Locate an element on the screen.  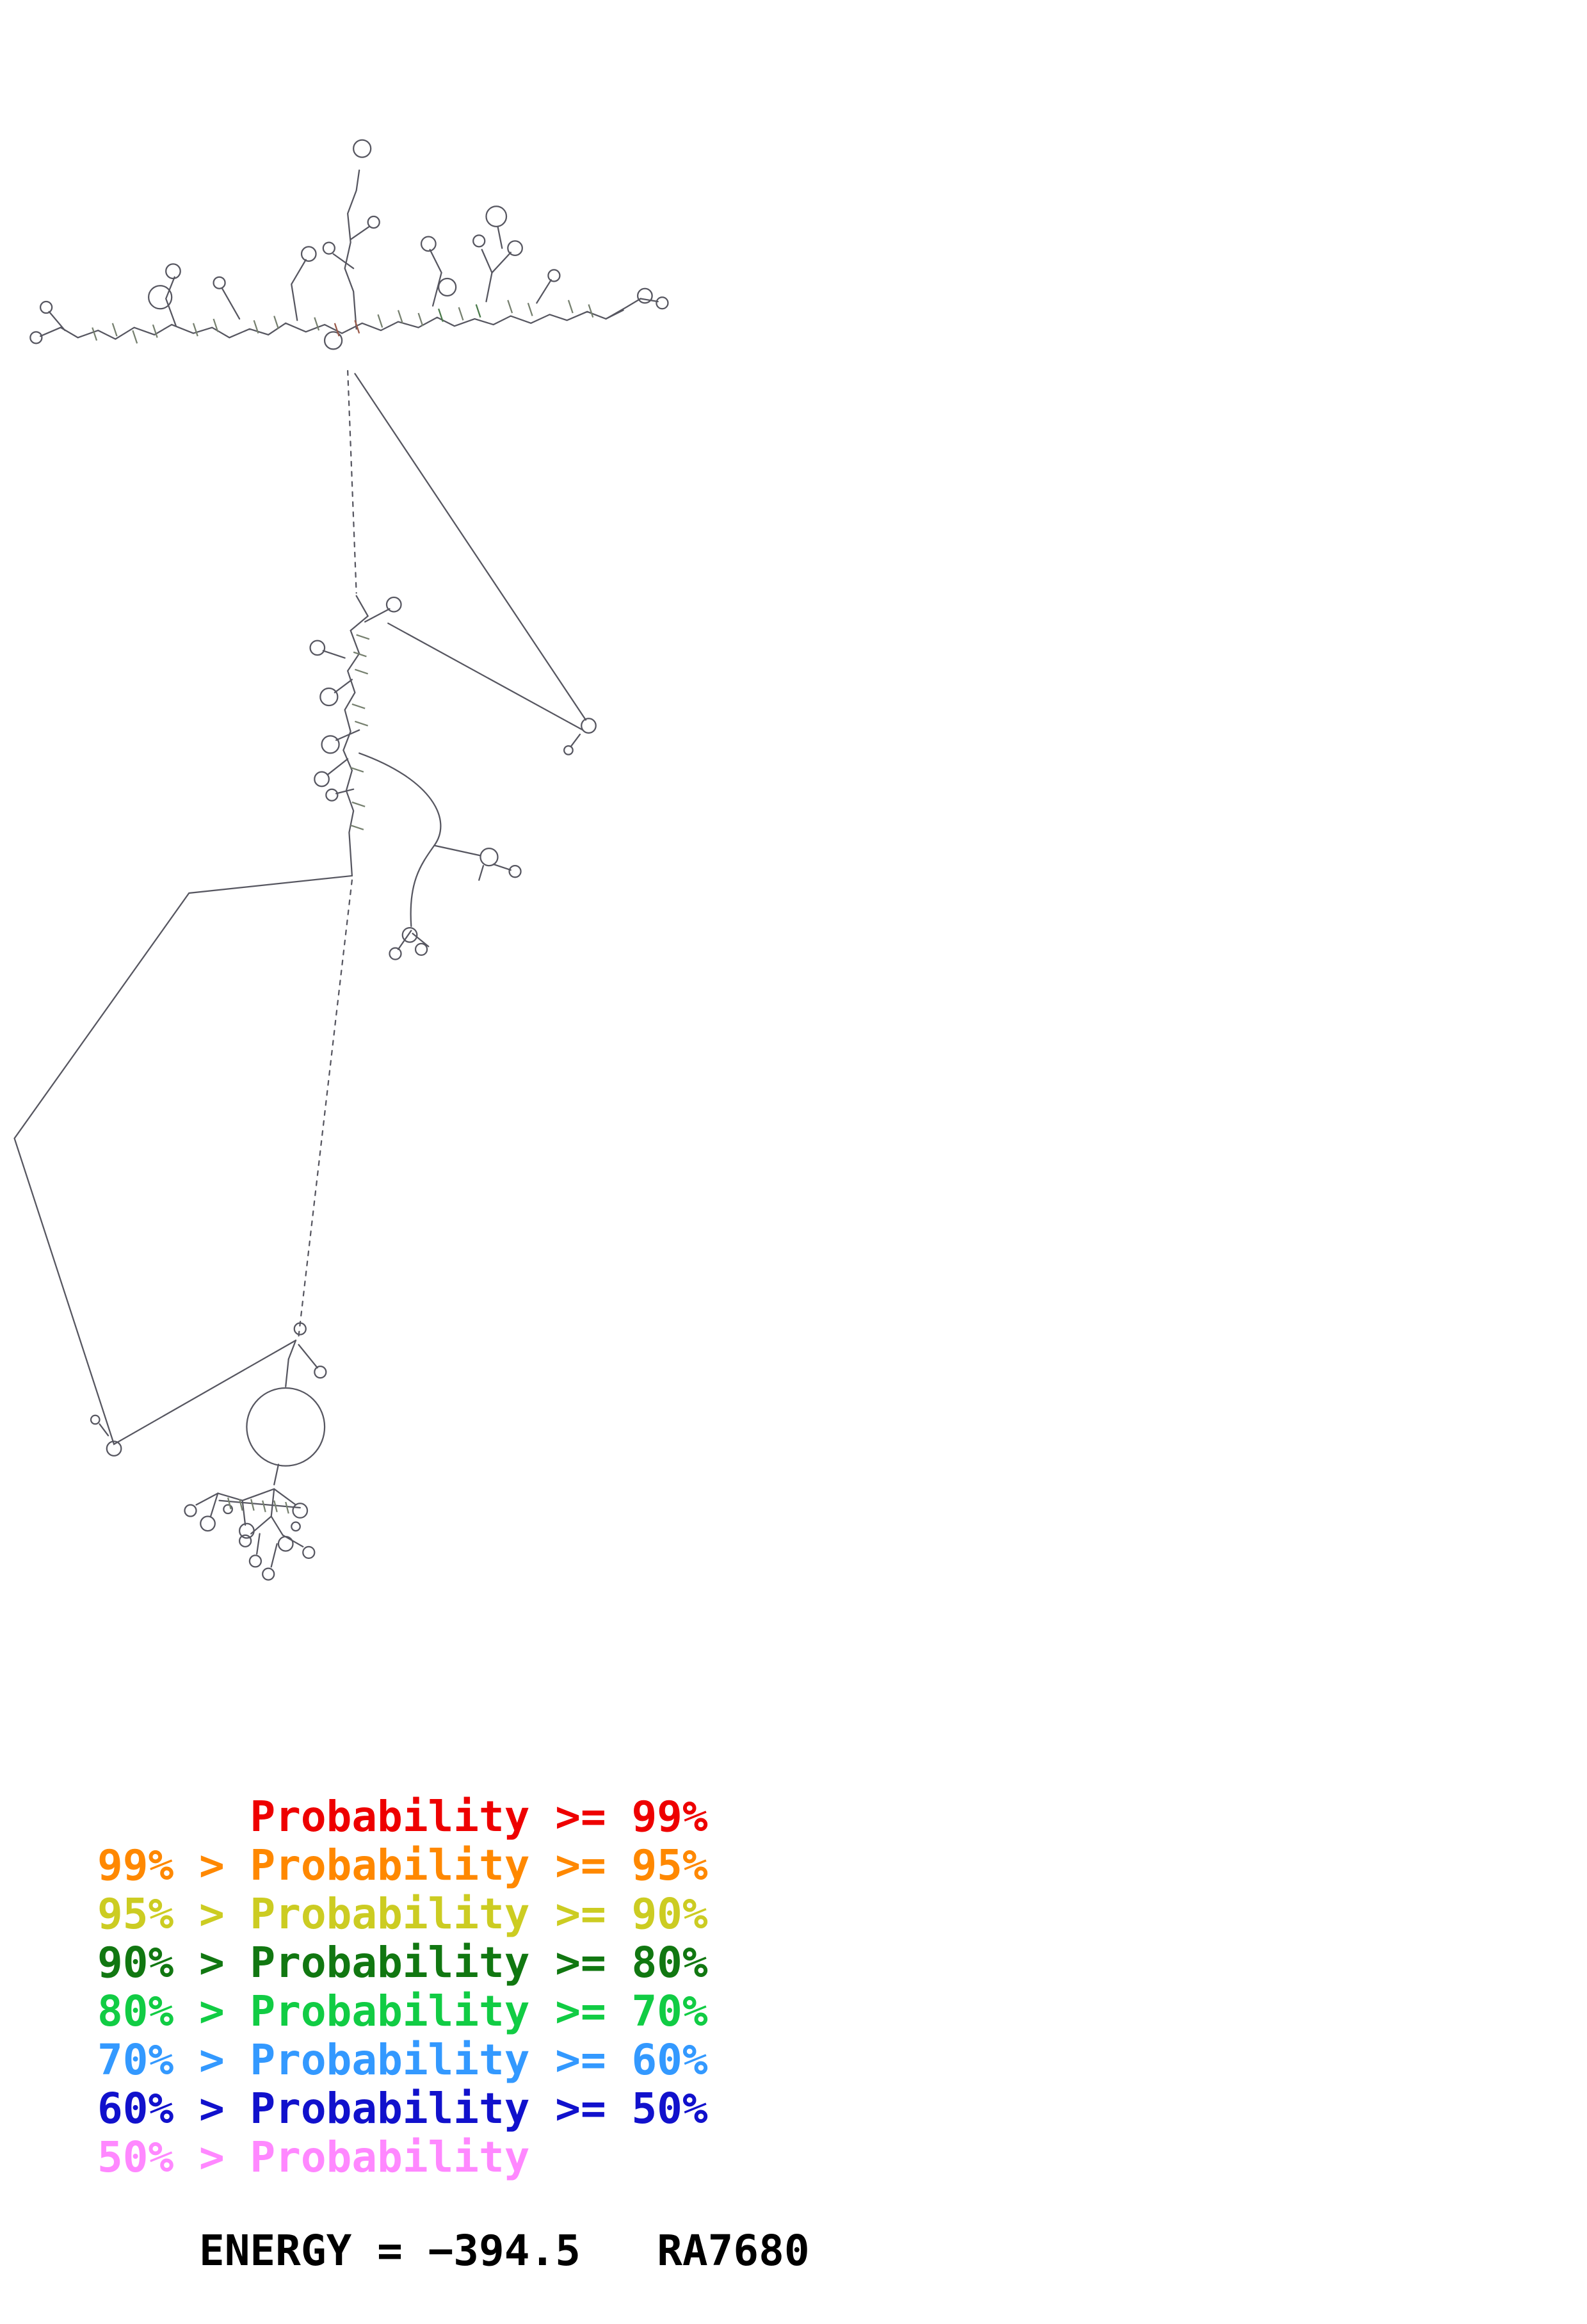
structure-id: RA7680 is located at coordinates (733, 2250).